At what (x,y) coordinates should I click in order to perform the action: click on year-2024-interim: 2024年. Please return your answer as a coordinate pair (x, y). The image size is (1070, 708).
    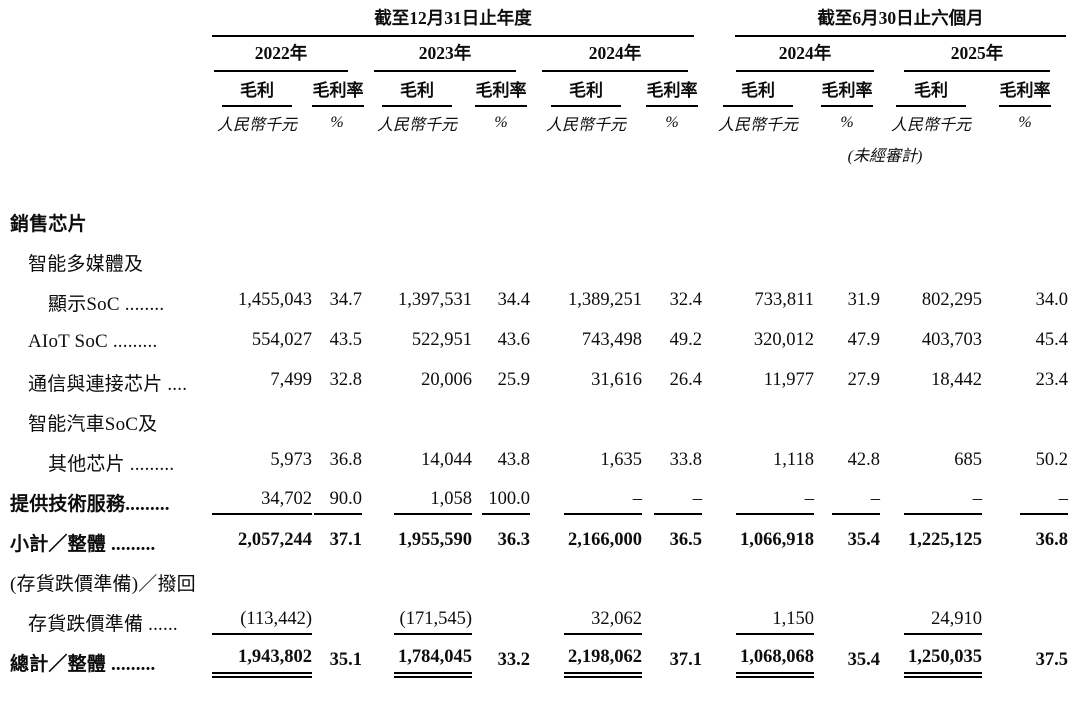
    Looking at the image, I should click on (791, 56).